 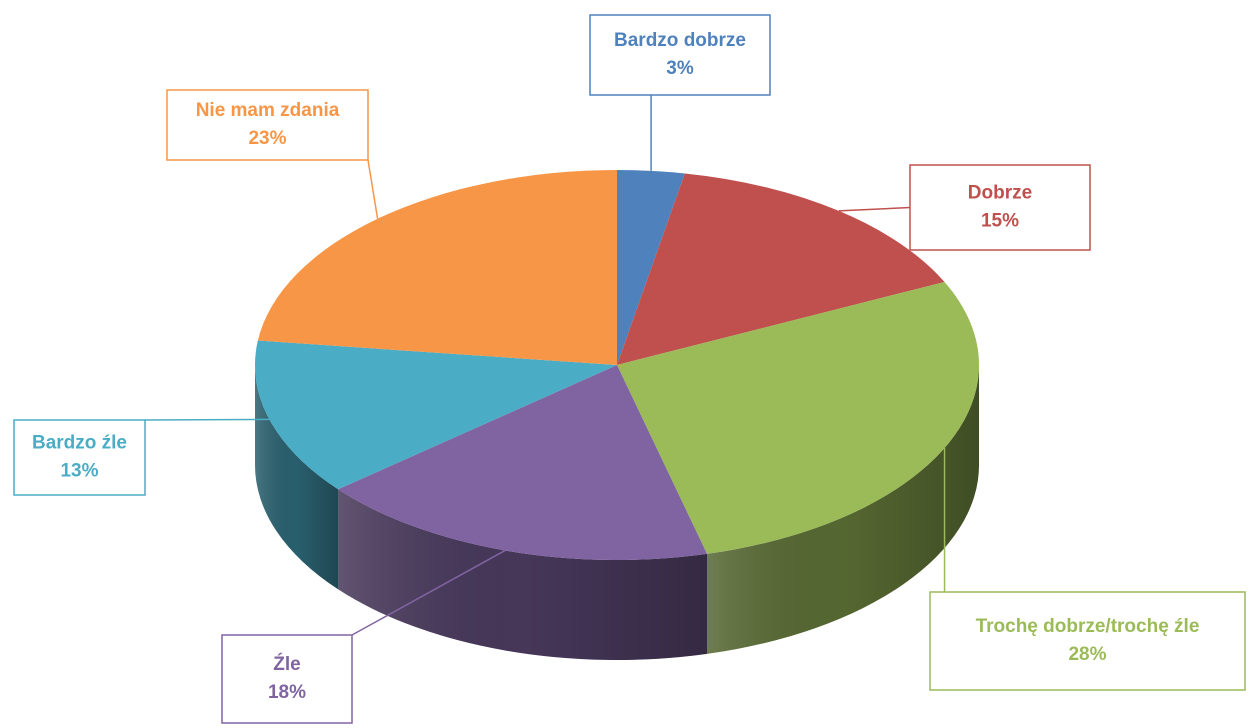 What do you see at coordinates (79, 443) in the screenshot?
I see `category-label: Bardzo źle` at bounding box center [79, 443].